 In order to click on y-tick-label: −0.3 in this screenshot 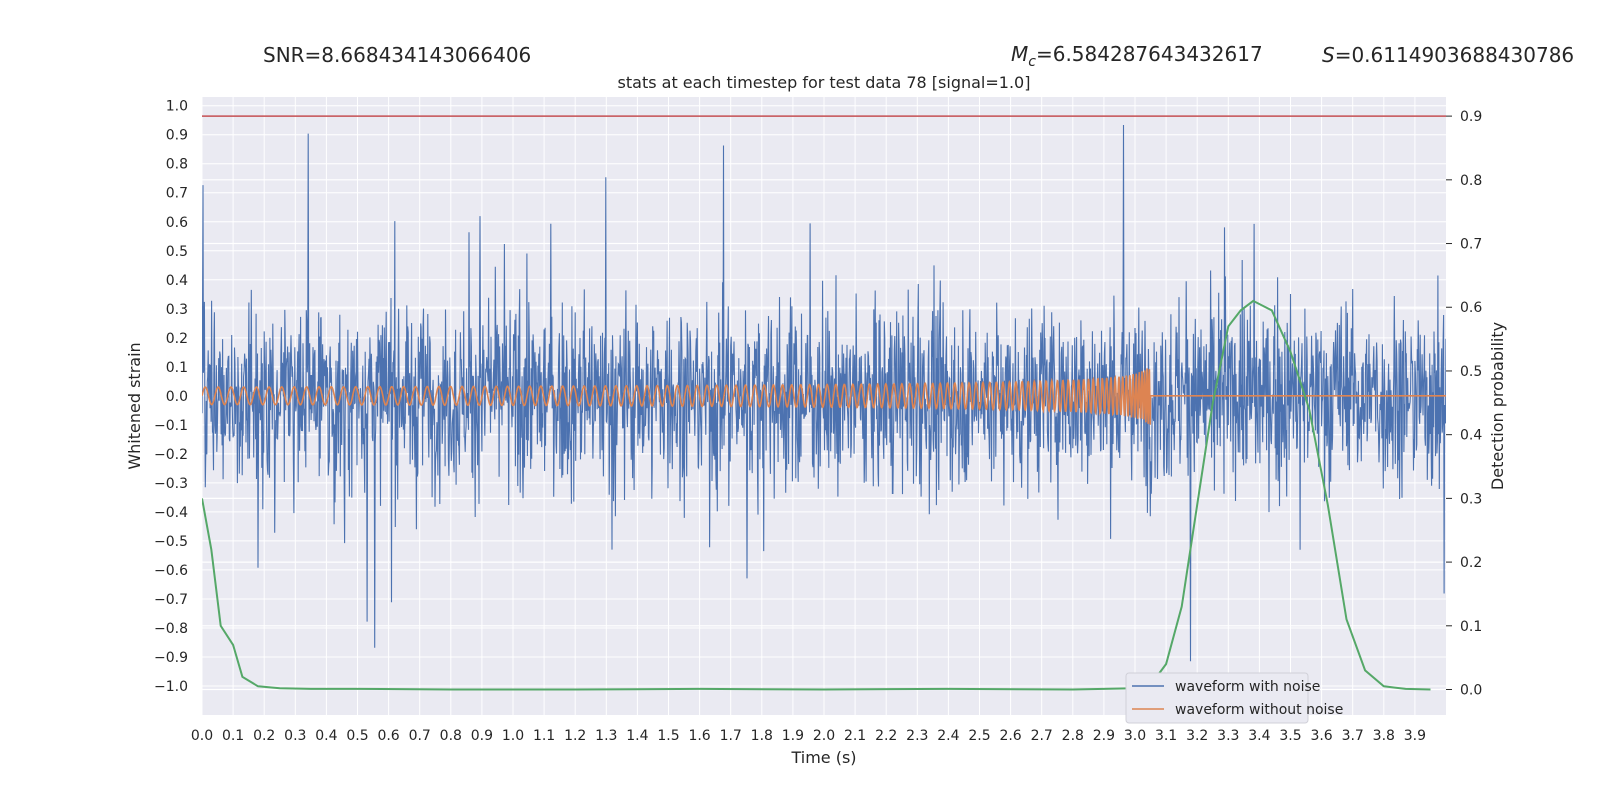, I will do `click(171, 484)`.